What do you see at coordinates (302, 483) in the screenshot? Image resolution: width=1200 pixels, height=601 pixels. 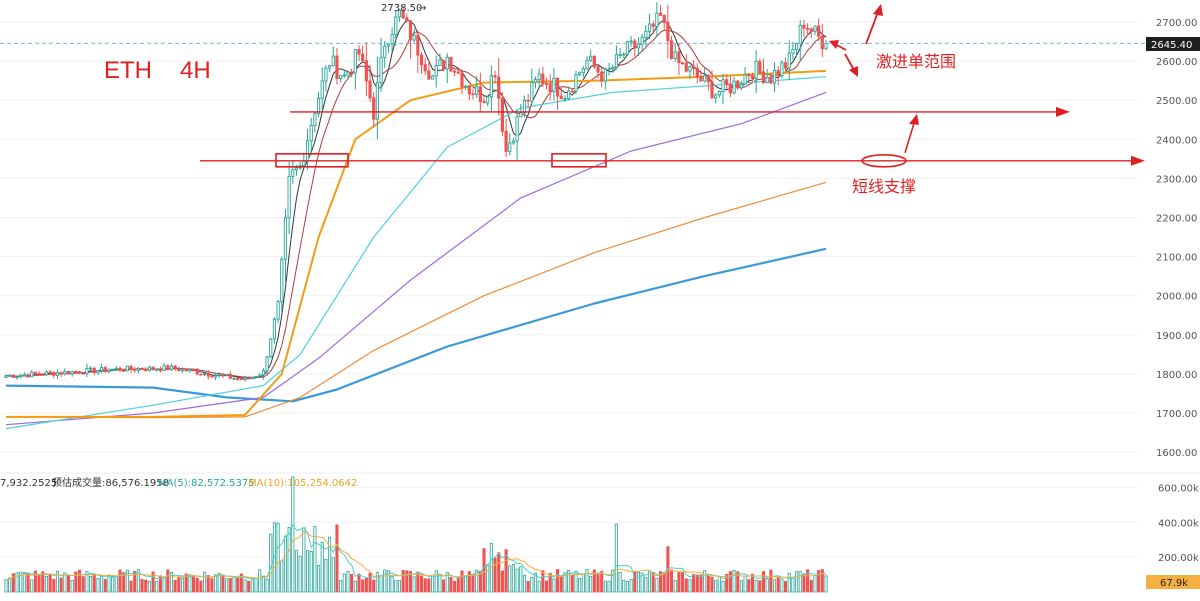 I see `volume-ma10: MA(10):105,254.0642` at bounding box center [302, 483].